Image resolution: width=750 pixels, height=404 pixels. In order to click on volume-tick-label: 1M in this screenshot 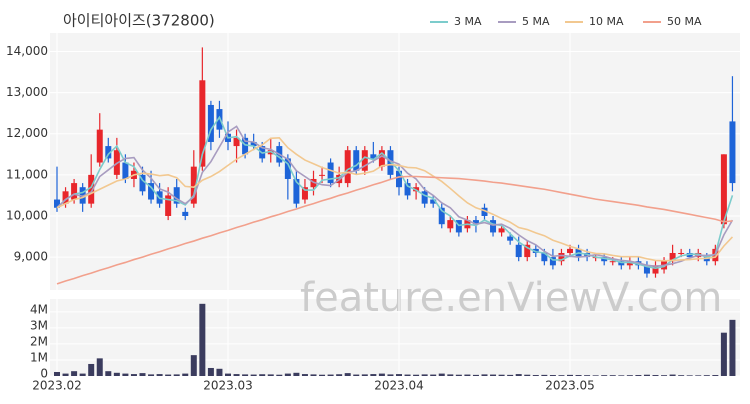, I will do `click(39, 357)`.